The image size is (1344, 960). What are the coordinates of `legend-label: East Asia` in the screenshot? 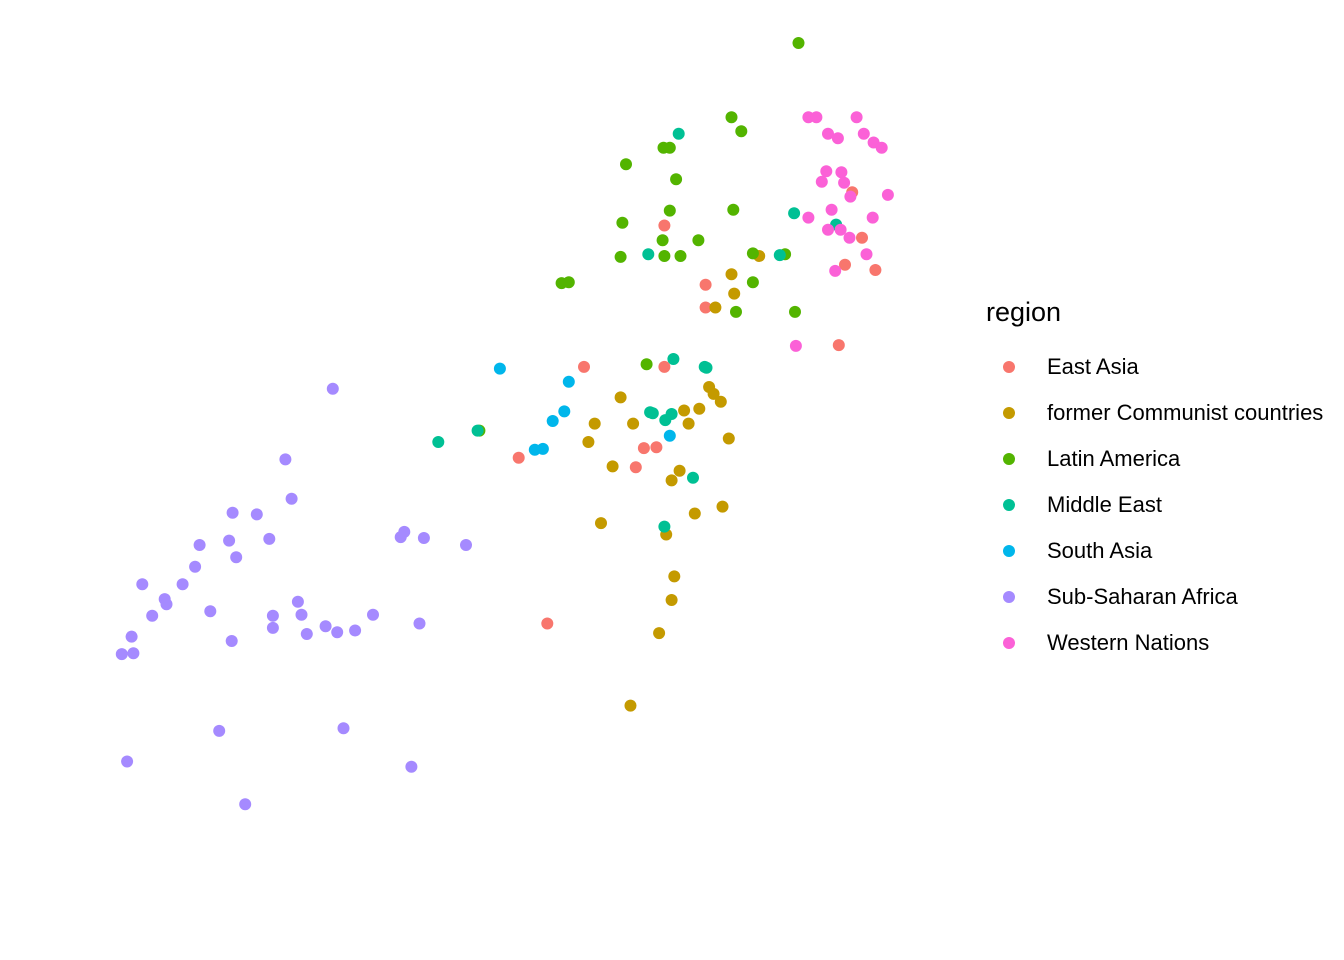 It's located at (1093, 366).